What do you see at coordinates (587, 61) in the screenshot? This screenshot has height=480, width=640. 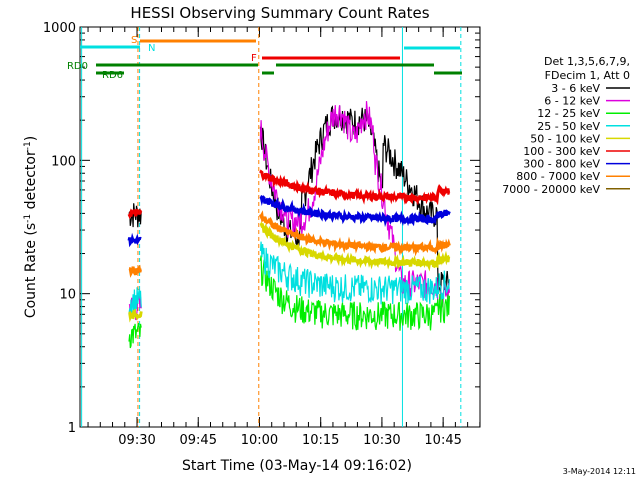 I see `legend-header-line1: Det 1,3,5,6,7,9,` at bounding box center [587, 61].